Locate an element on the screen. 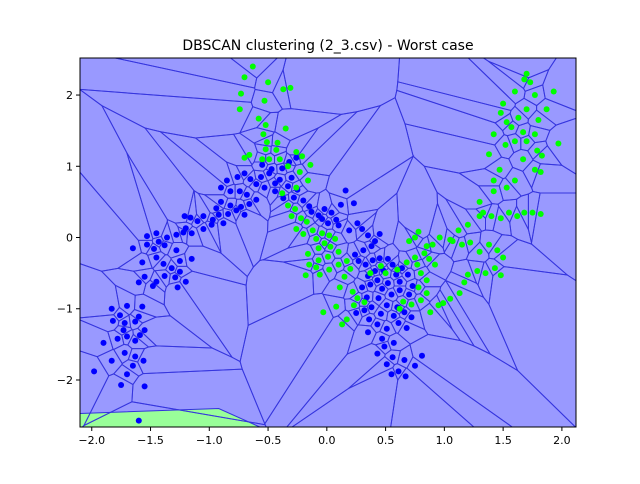 This screenshot has height=484, width=640. y-tick-label: −2 is located at coordinates (65, 380).